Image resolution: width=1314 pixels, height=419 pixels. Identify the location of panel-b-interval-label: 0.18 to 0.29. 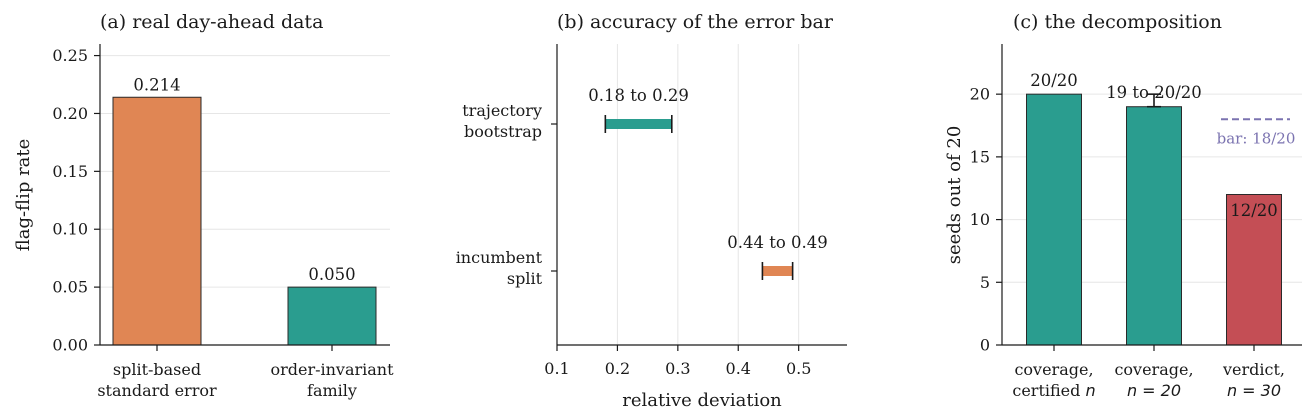
(638, 95).